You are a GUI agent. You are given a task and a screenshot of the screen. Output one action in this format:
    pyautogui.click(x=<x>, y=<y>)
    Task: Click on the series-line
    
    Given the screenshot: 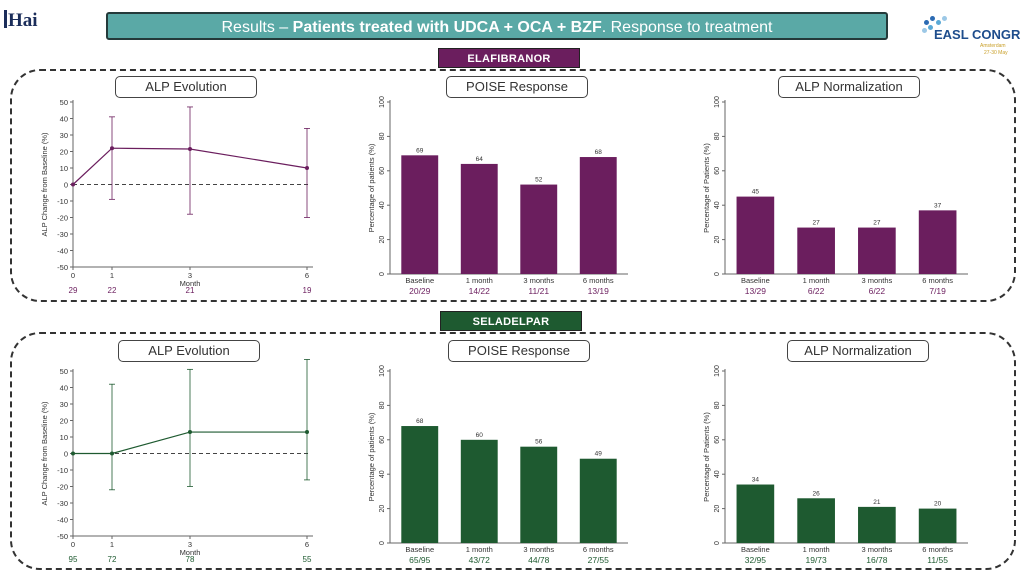 What is the action you would take?
    pyautogui.click(x=190, y=443)
    